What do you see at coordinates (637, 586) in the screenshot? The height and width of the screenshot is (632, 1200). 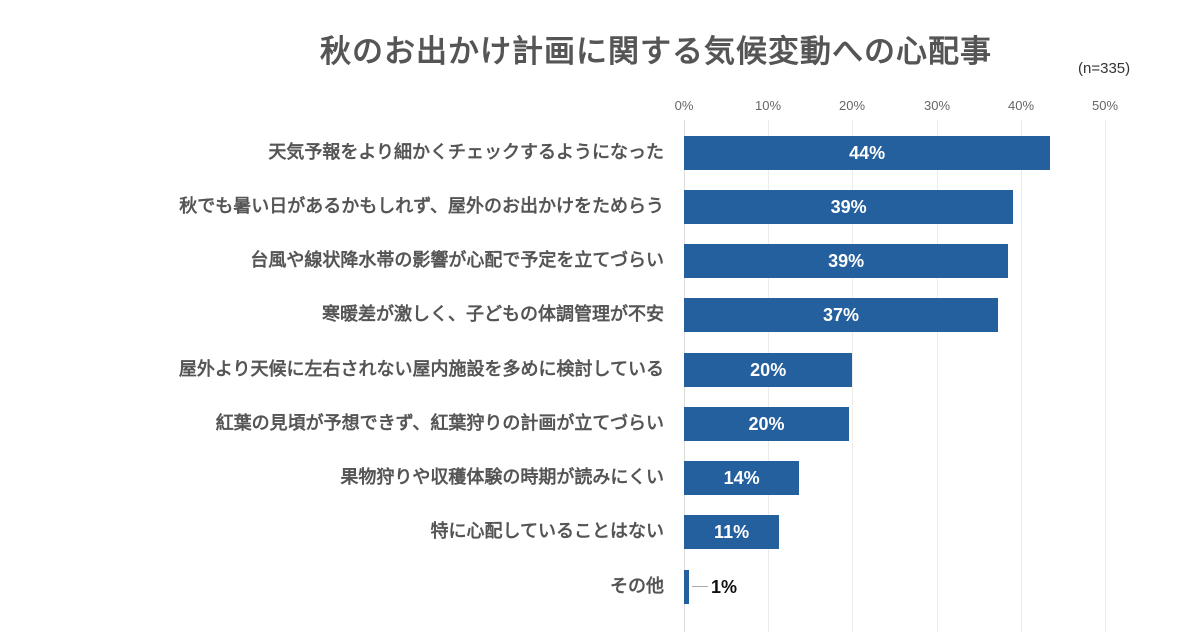 I see `category-label: その他` at bounding box center [637, 586].